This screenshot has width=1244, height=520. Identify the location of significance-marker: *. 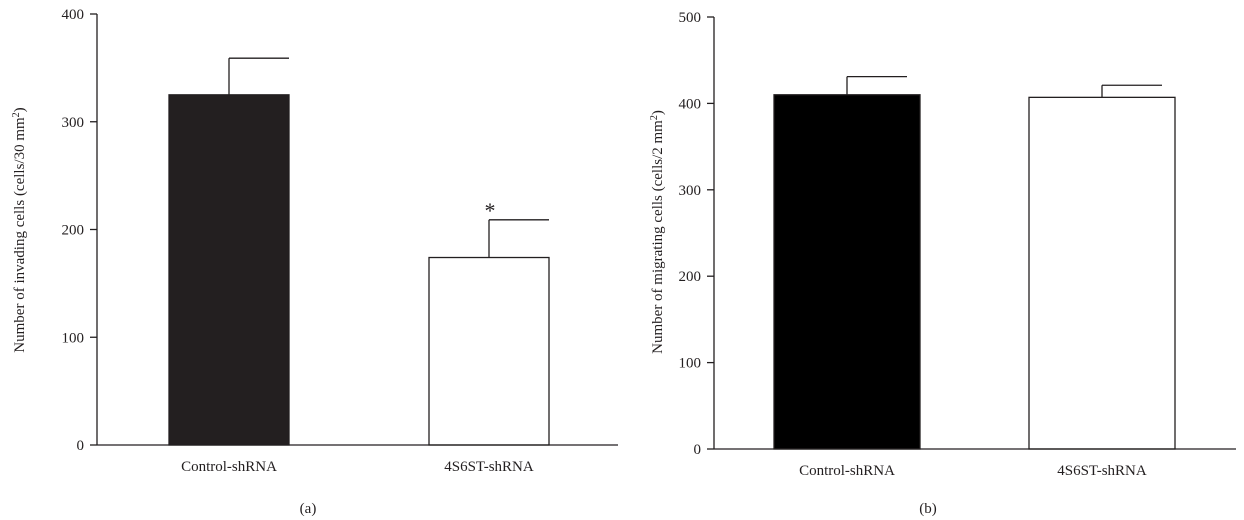
(490, 210).